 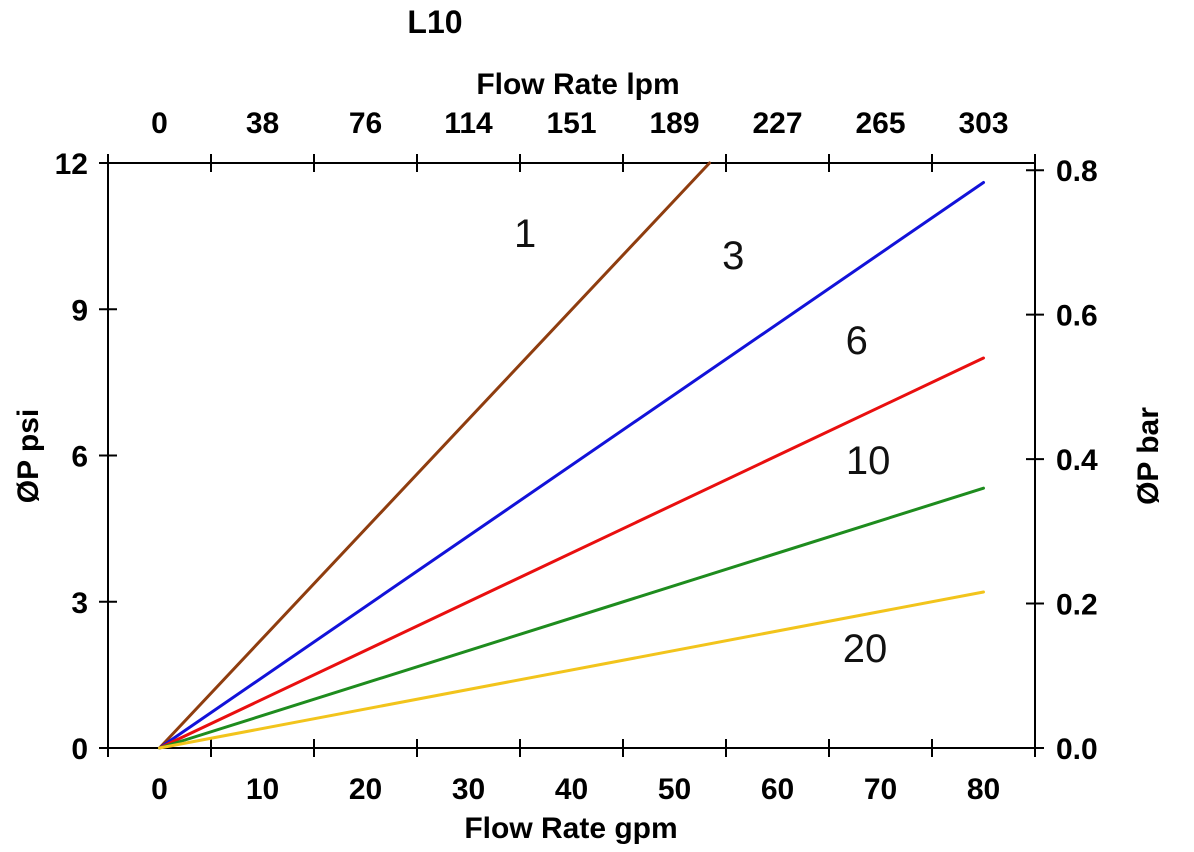 What do you see at coordinates (1077, 605) in the screenshot?
I see `right-y-tick-label: 0.2` at bounding box center [1077, 605].